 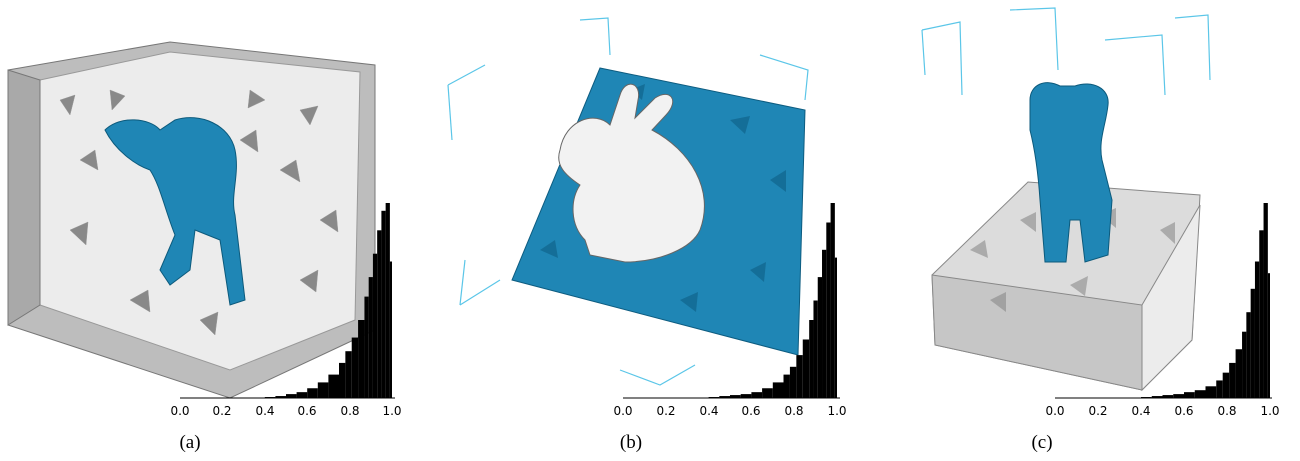 What do you see at coordinates (731, 301) in the screenshot?
I see `histogram-b` at bounding box center [731, 301].